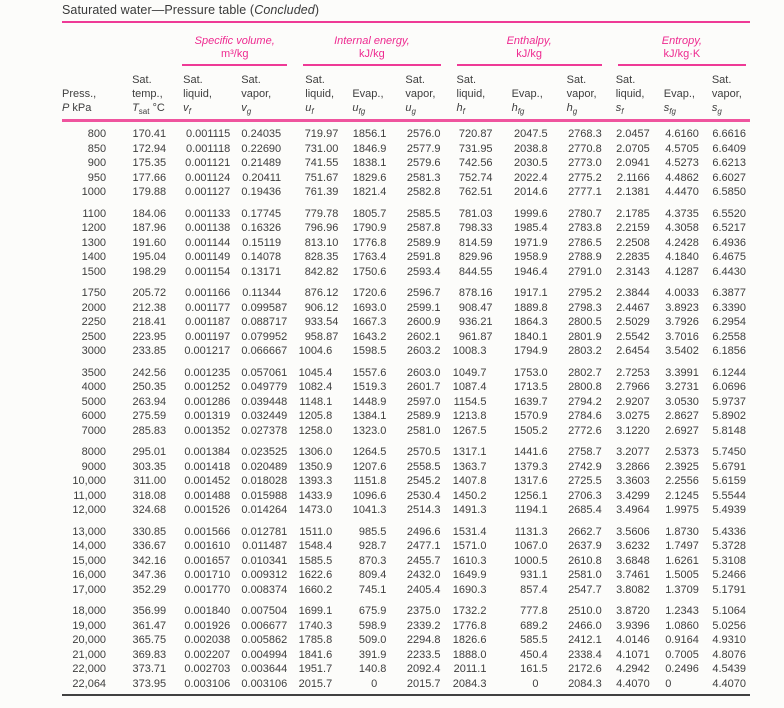  I want to click on cell-hf: 844.55, so click(475, 271).